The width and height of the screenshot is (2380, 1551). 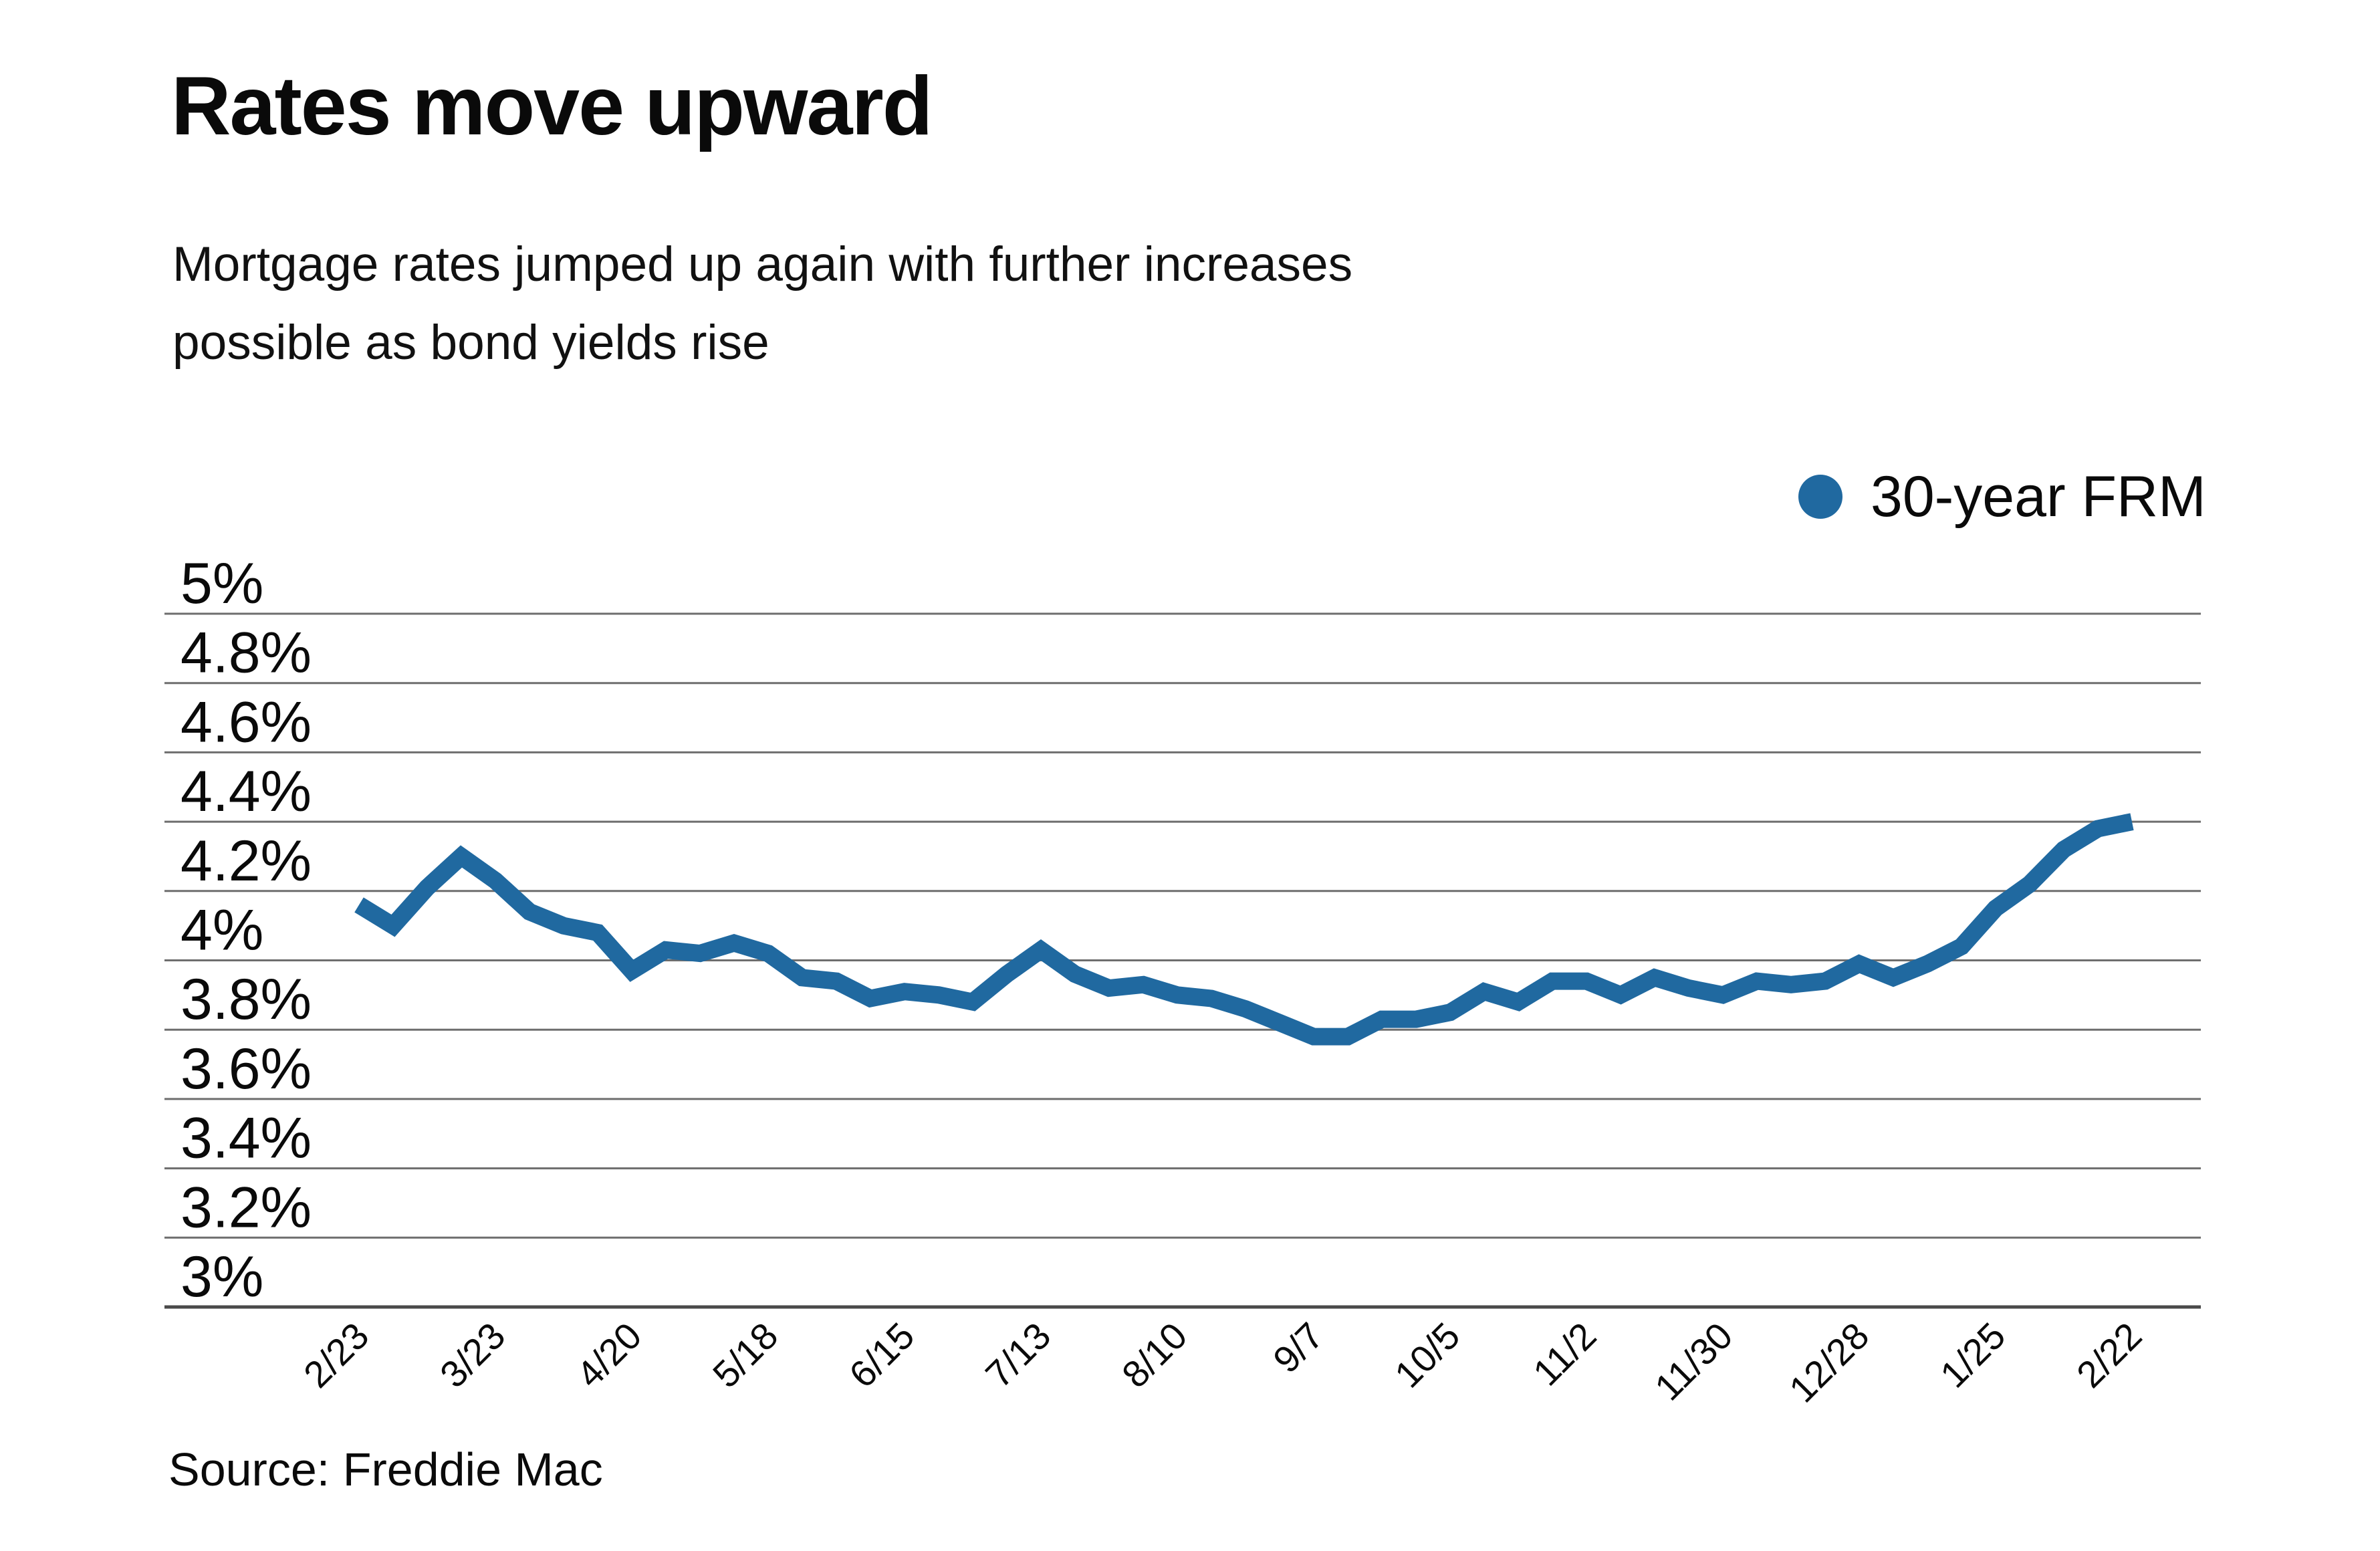 I want to click on chart-subtitle-line-2: possible as bond yields rise, so click(x=470, y=342).